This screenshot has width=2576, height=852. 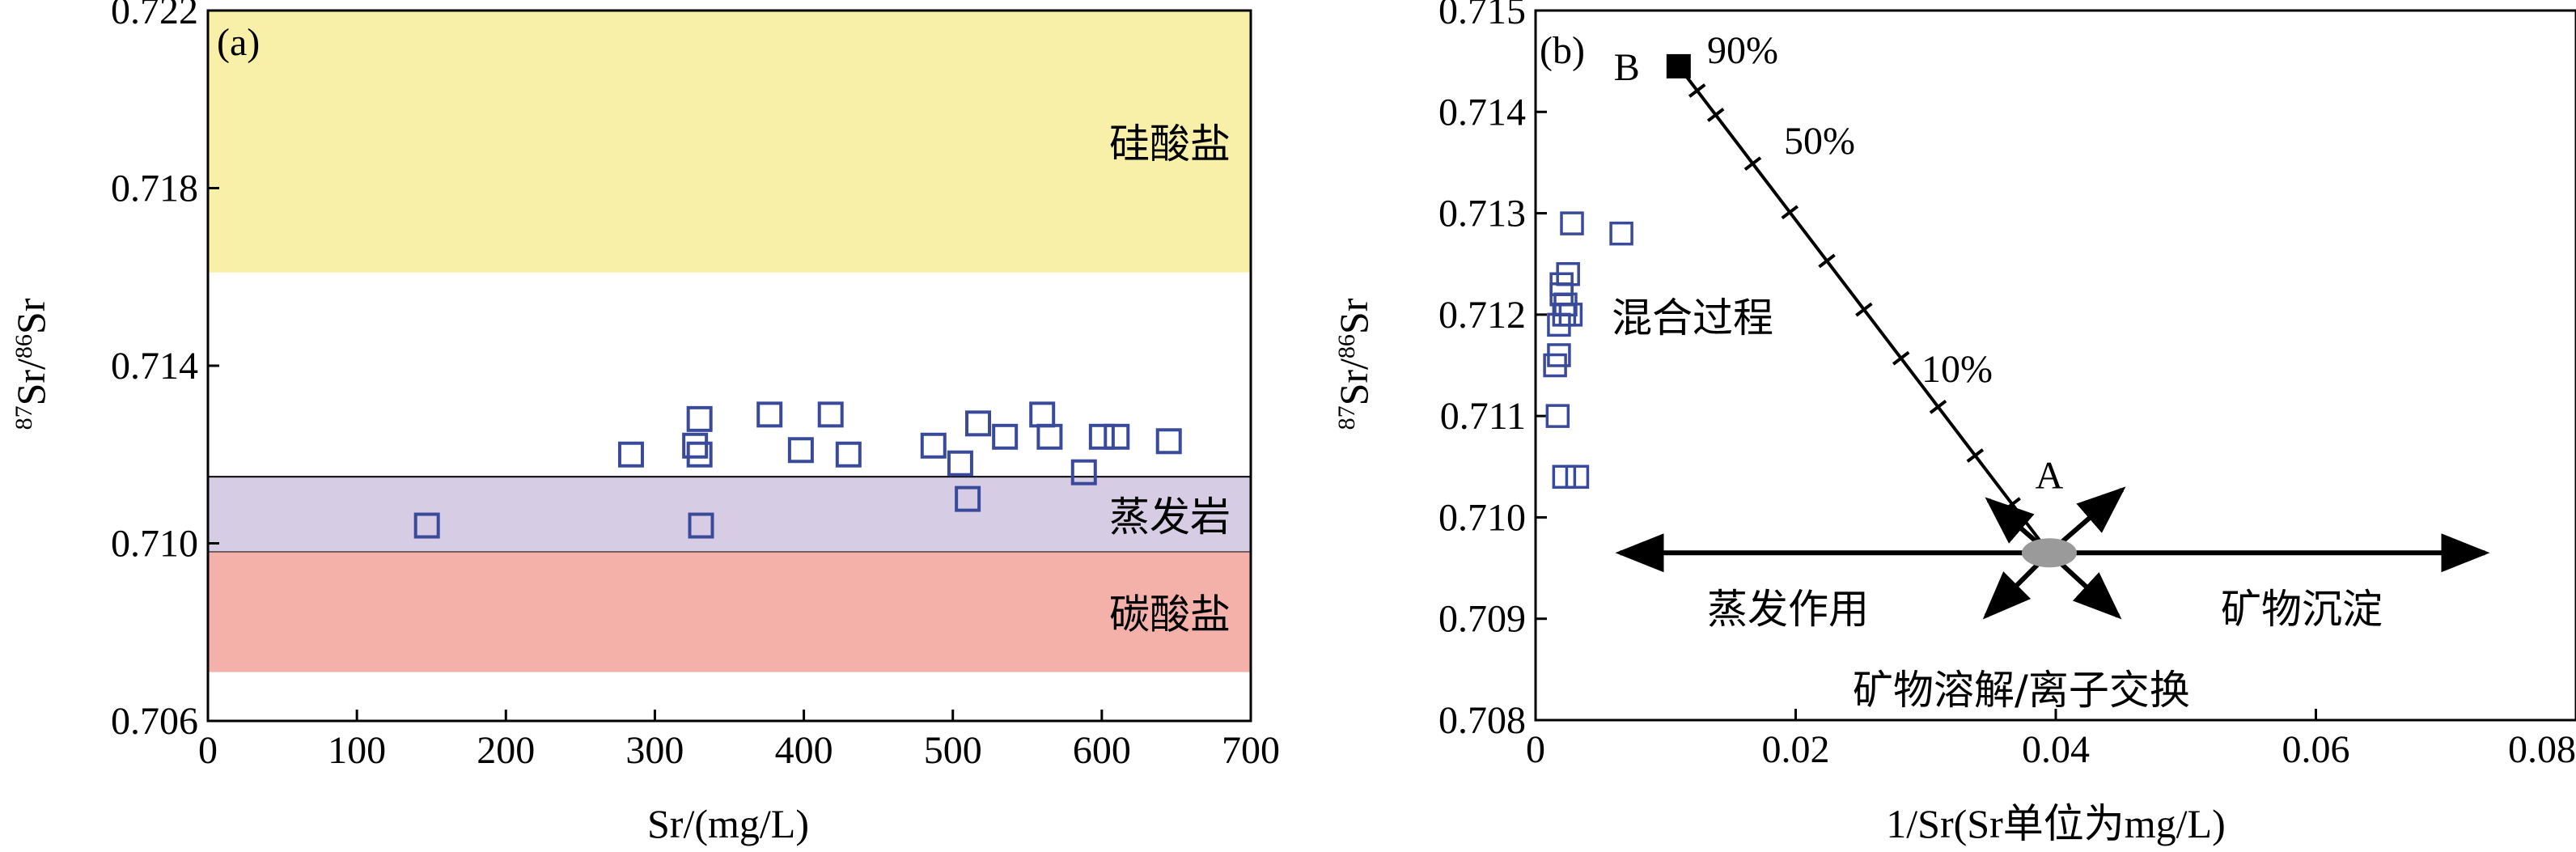 I want to click on y-tick-label: 0.709, so click(x=1482, y=619).